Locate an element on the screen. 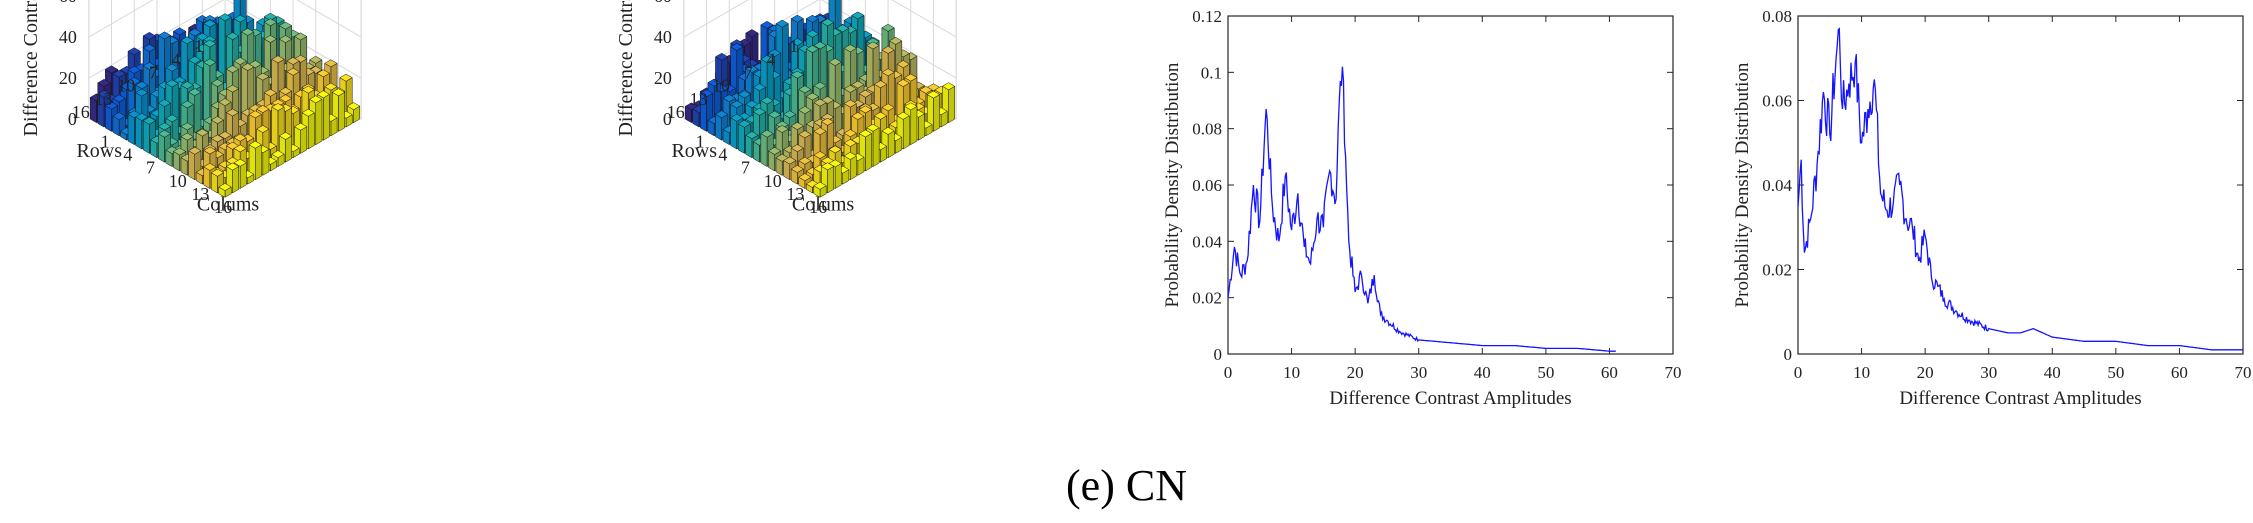 This screenshot has height=523, width=2253. z-tick-label: 40 is located at coordinates (68, 37).